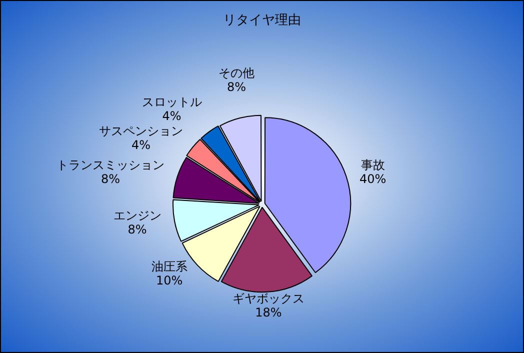 Image resolution: width=524 pixels, height=353 pixels. Describe the element at coordinates (141, 131) in the screenshot. I see `slice-label: サスペンション` at that location.